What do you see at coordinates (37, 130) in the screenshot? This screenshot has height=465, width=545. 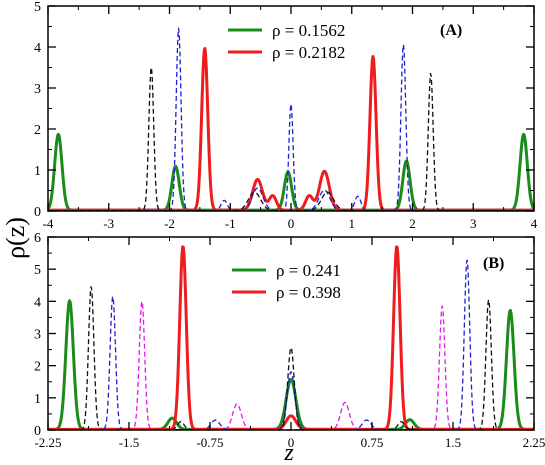 I see `panel-a-ytick-label-2: 2` at bounding box center [37, 130].